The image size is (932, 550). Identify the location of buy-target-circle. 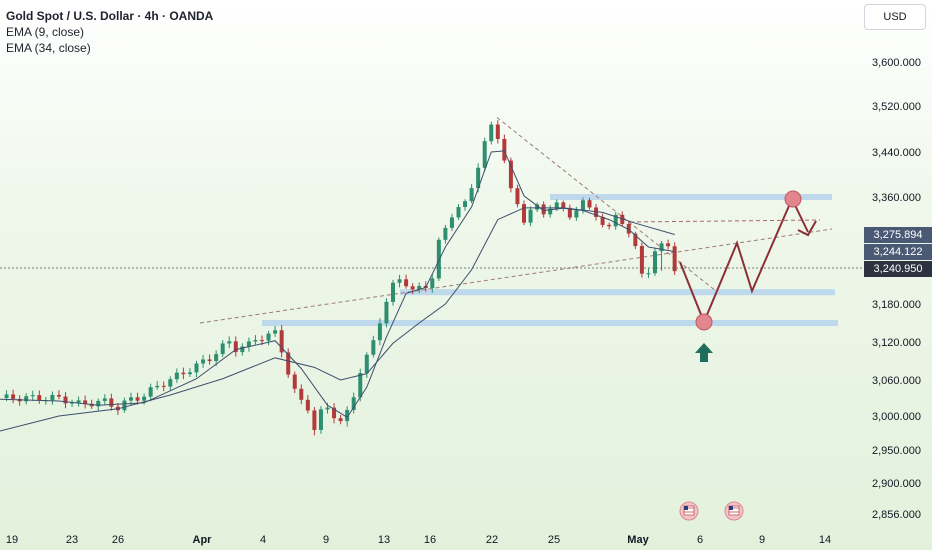
(704, 322).